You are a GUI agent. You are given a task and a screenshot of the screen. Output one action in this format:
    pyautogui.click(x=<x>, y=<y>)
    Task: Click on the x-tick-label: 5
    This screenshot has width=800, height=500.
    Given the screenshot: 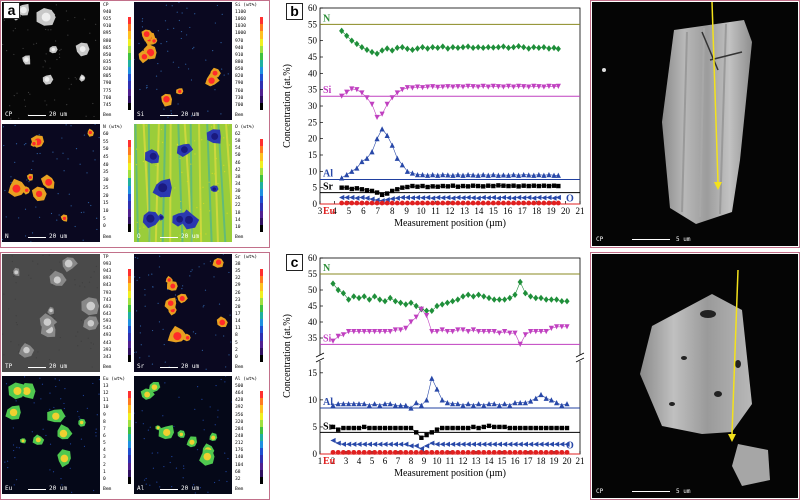 What is the action you would take?
    pyautogui.click(x=349, y=211)
    